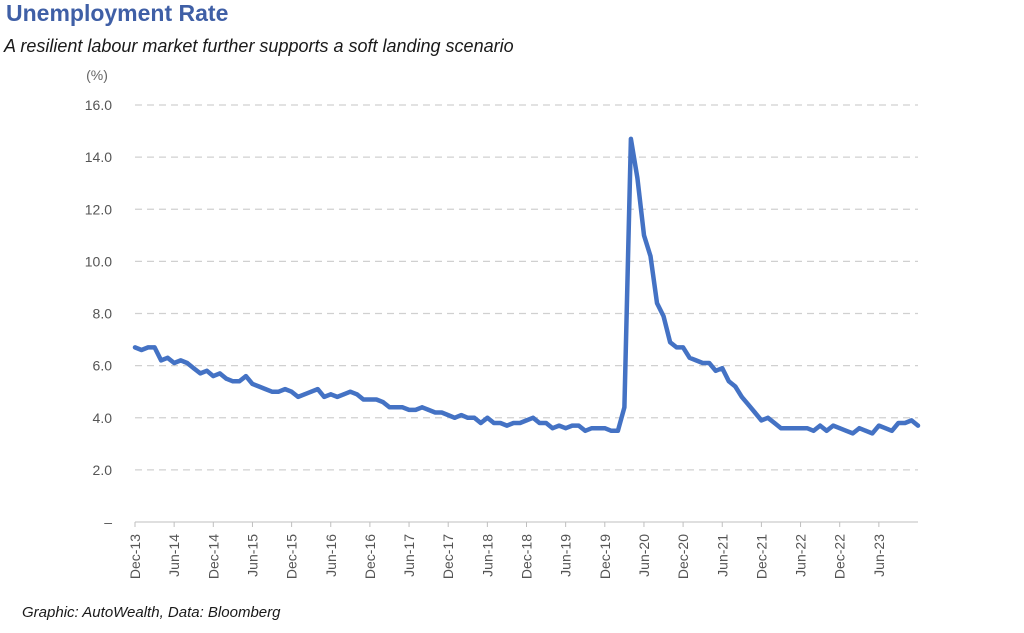 This screenshot has width=1024, height=633. I want to click on x-tick-label: Dec-20, so click(683, 556).